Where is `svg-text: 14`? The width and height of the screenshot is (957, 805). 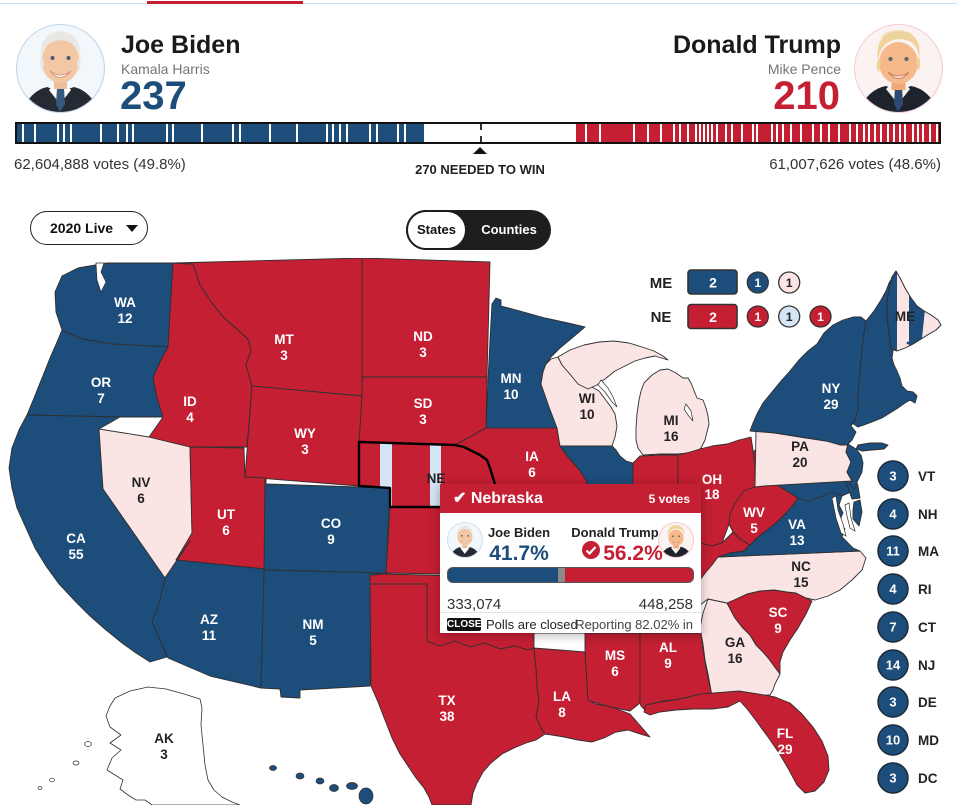
svg-text: 14 is located at coordinates (893, 665).